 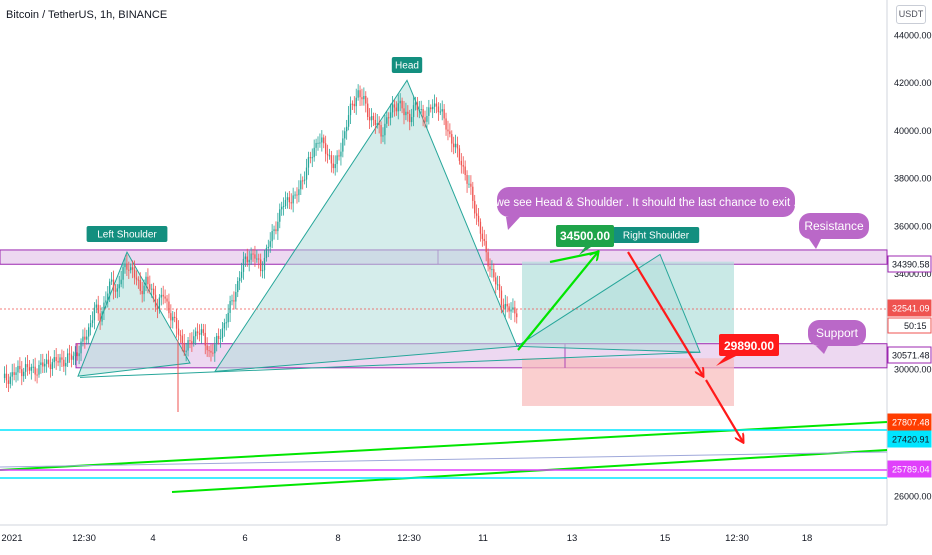 What do you see at coordinates (911, 14) in the screenshot?
I see `currency-button: USDT` at bounding box center [911, 14].